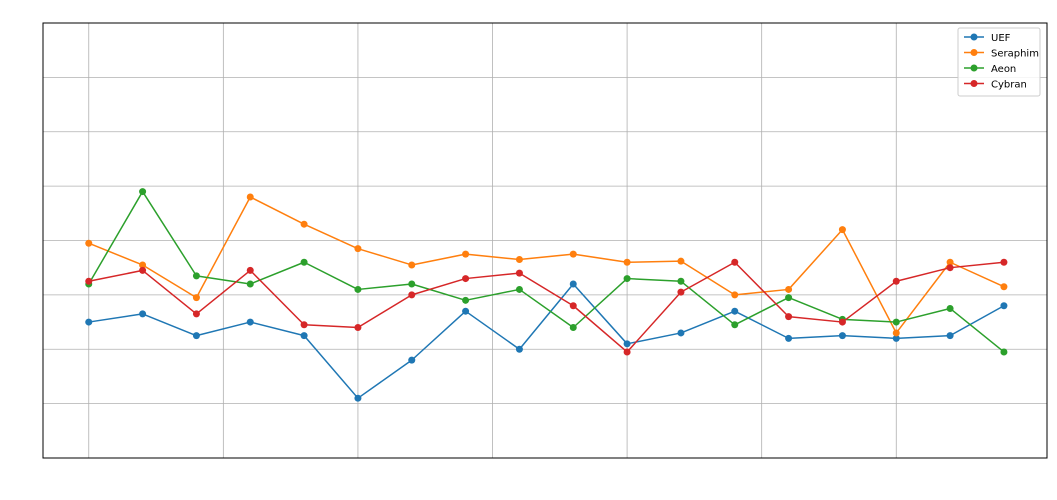 The height and width of the screenshot is (500, 1057). What do you see at coordinates (1015, 54) in the screenshot?
I see `legend-label-seraphim: Seraphim` at bounding box center [1015, 54].